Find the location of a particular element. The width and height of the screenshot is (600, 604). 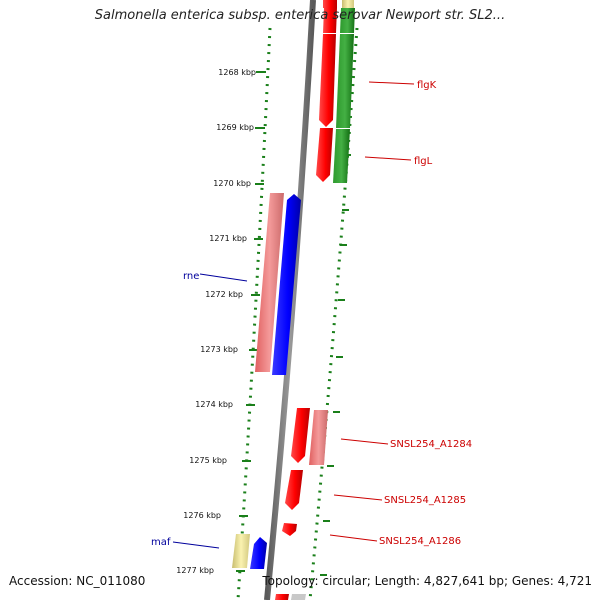

gene-green-top is located at coordinates (347, 20).